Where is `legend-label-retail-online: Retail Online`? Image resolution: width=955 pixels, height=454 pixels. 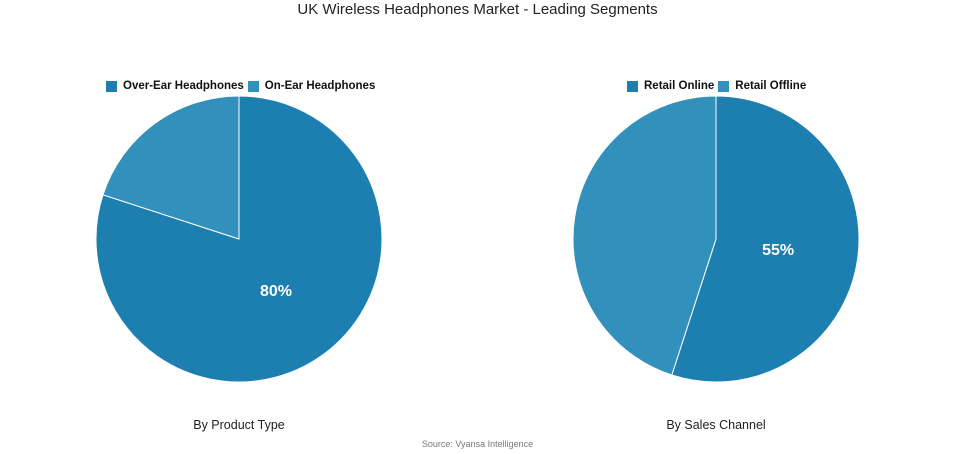 legend-label-retail-online: Retail Online is located at coordinates (679, 86).